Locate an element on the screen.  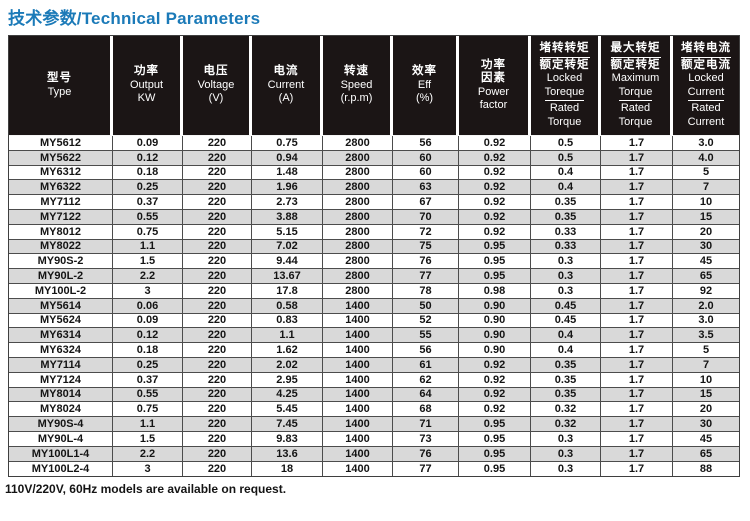
value-cell: 72 is located at coordinates (426, 232).